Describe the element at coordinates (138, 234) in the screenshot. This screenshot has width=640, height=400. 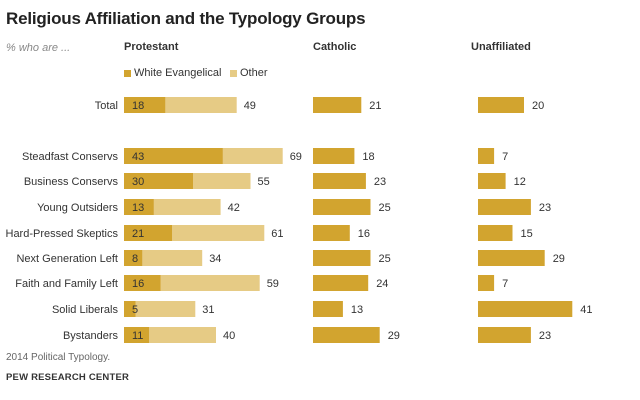
I see `label-white-evangelical-hard-pressed-skeptics: 21` at that location.